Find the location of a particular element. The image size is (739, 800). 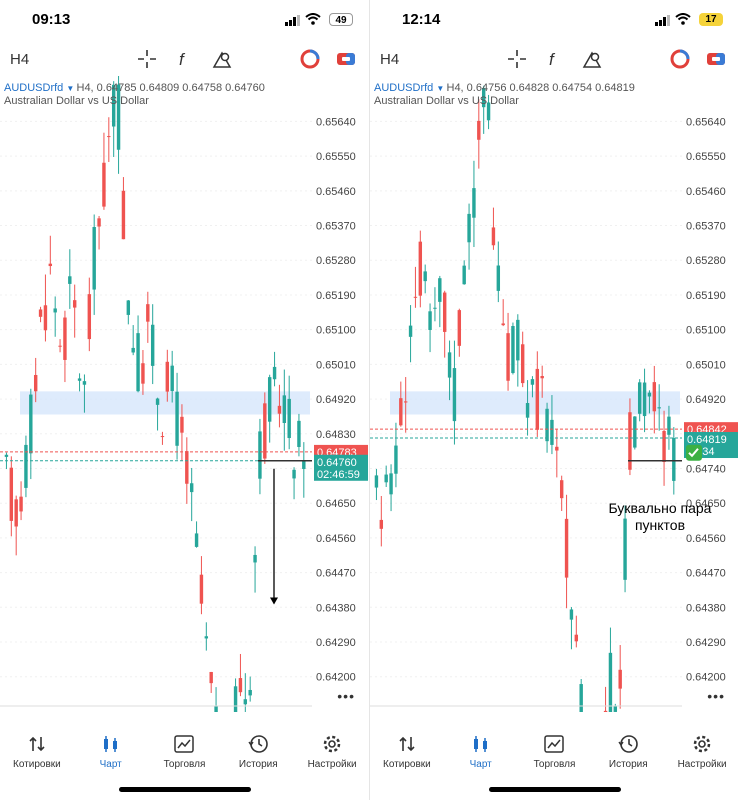

annotation-text: Буквально пара пунктов is located at coordinates (660, 516).